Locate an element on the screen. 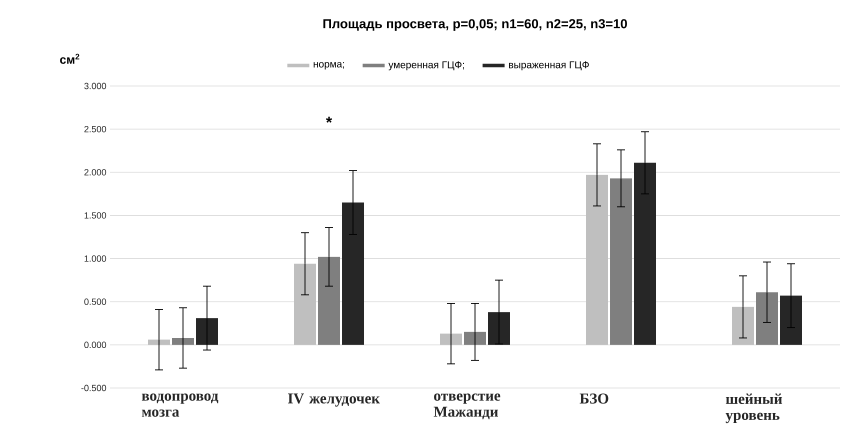 This screenshot has height=445, width=859. x-tick-label: шейный уровень is located at coordinates (754, 409).